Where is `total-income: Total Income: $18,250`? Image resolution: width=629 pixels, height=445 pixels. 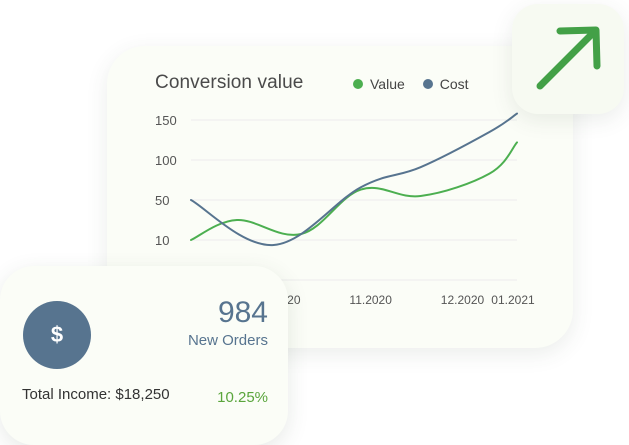 total-income: Total Income: $18,250 is located at coordinates (96, 394).